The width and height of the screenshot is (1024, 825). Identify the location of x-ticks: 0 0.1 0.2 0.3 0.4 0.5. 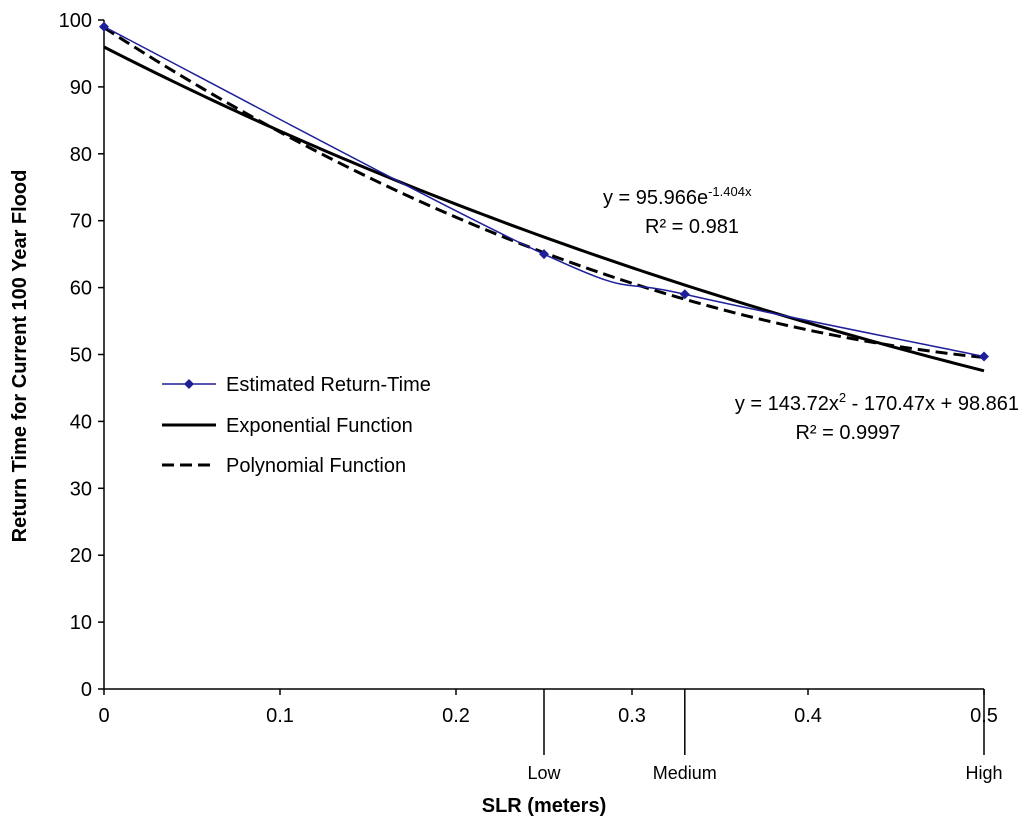
(548, 708).